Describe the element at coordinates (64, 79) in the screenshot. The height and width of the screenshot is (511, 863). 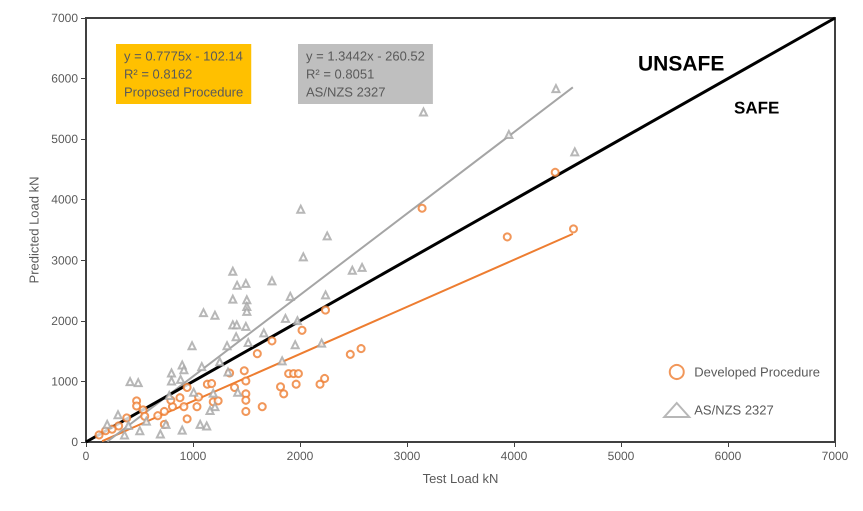
I see `y-tick-label: 6000` at that location.